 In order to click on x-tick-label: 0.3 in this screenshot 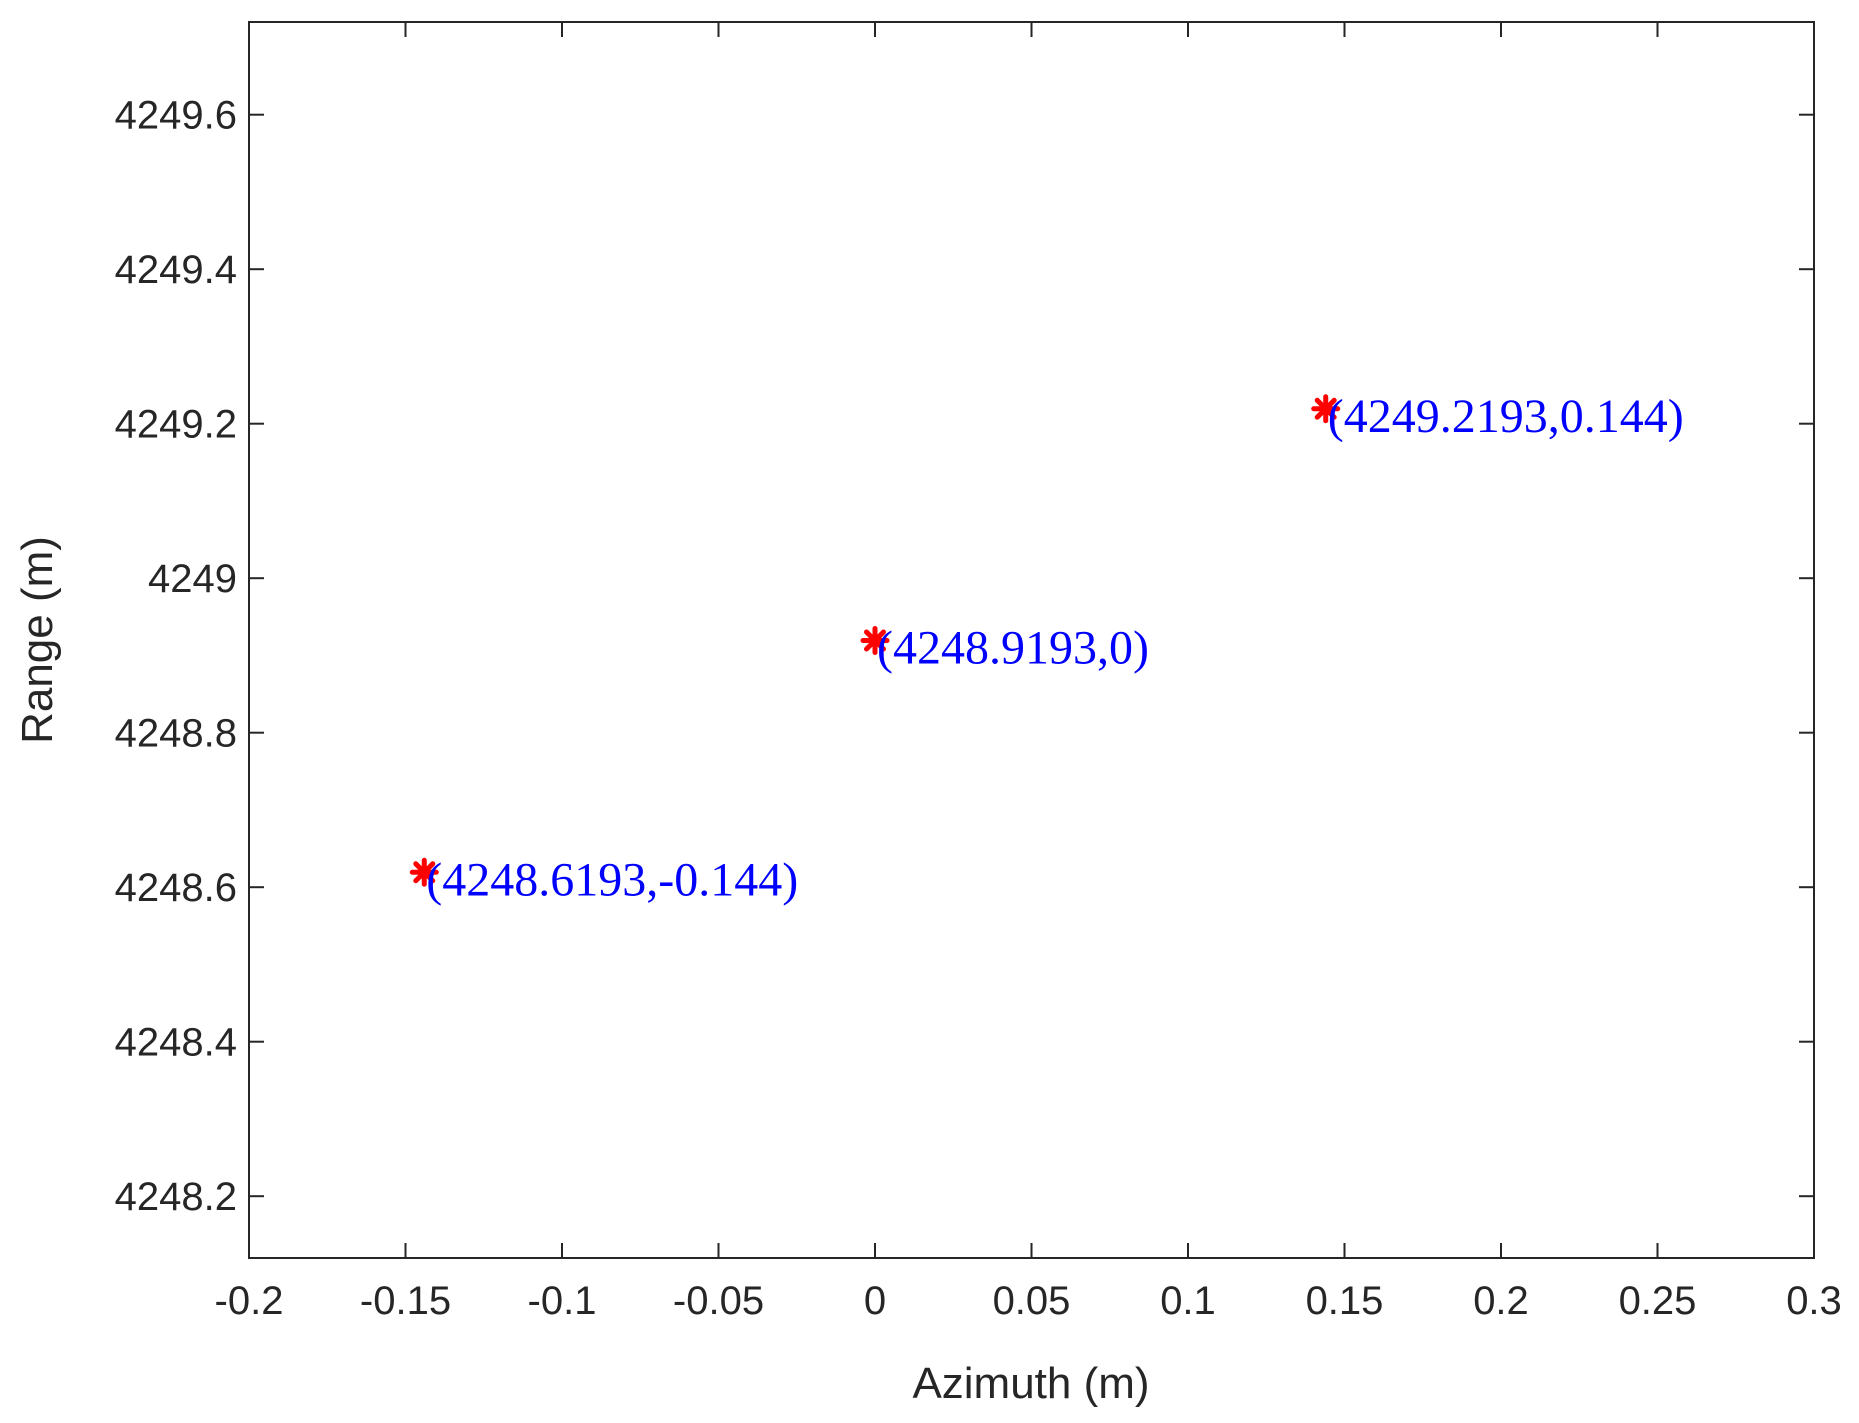, I will do `click(1814, 1301)`.